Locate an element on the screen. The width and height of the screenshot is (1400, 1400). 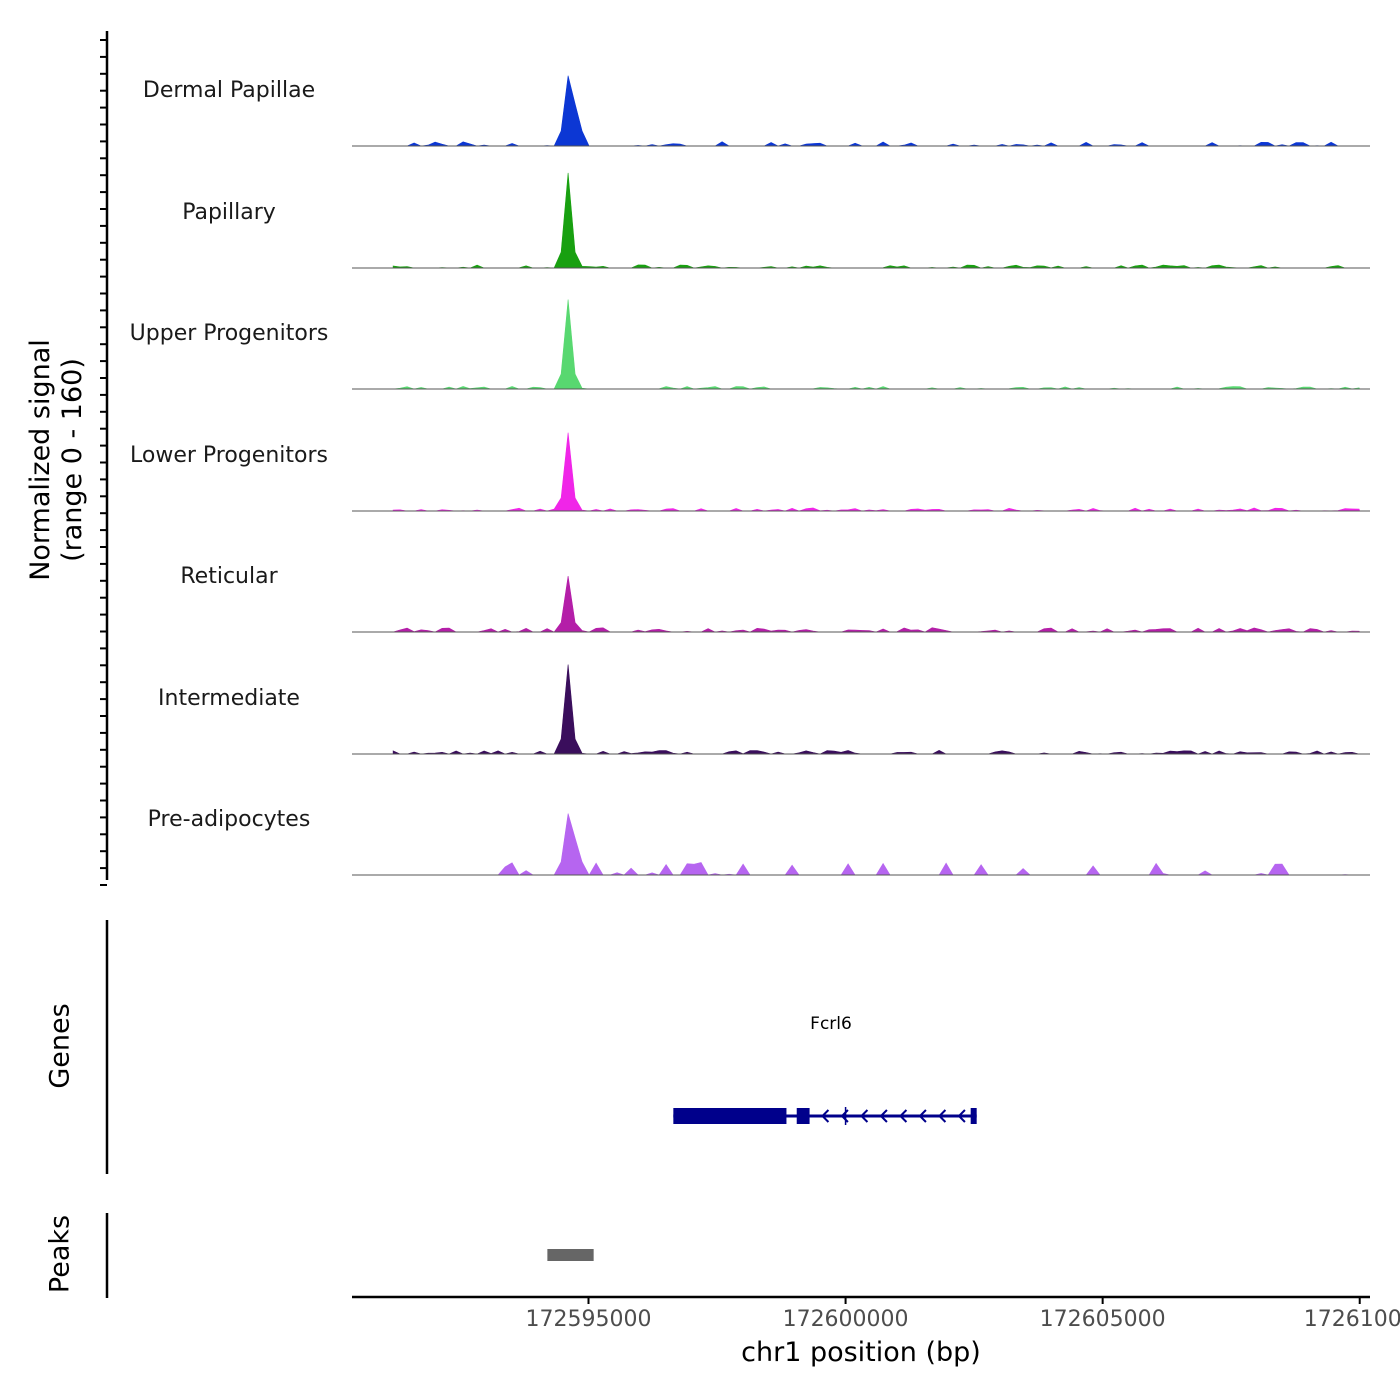
x-tick-label-3: 172605000 is located at coordinates (1102, 1319).